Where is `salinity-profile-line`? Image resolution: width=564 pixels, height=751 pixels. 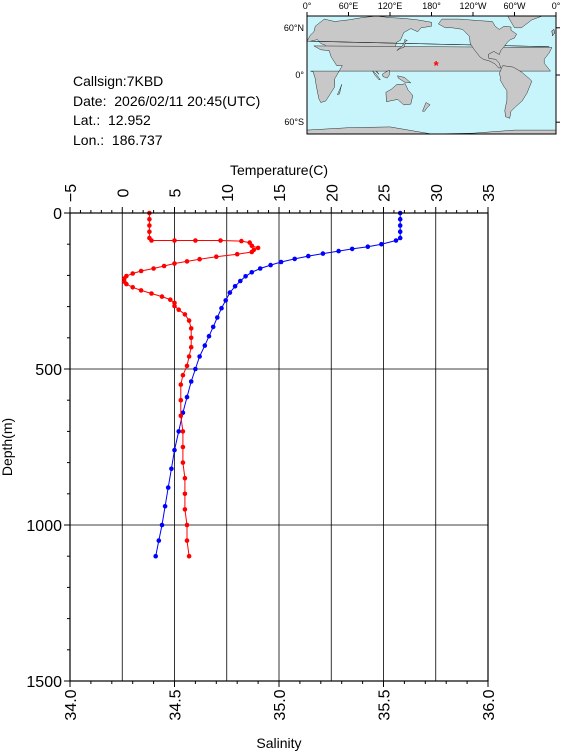 salinity-profile-line is located at coordinates (191, 385).